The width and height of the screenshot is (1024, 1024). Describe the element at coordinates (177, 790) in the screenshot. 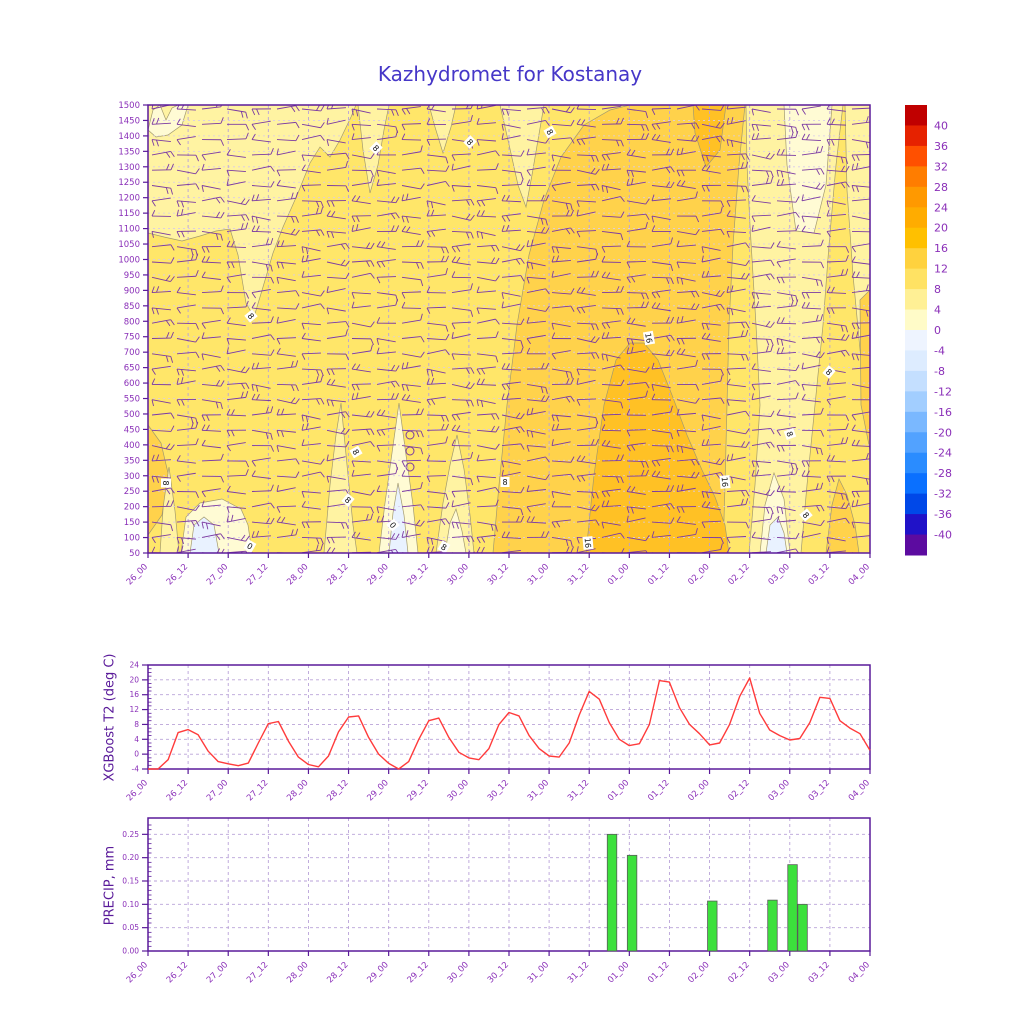

I see `t2-x-tick-label: 26_12` at that location.